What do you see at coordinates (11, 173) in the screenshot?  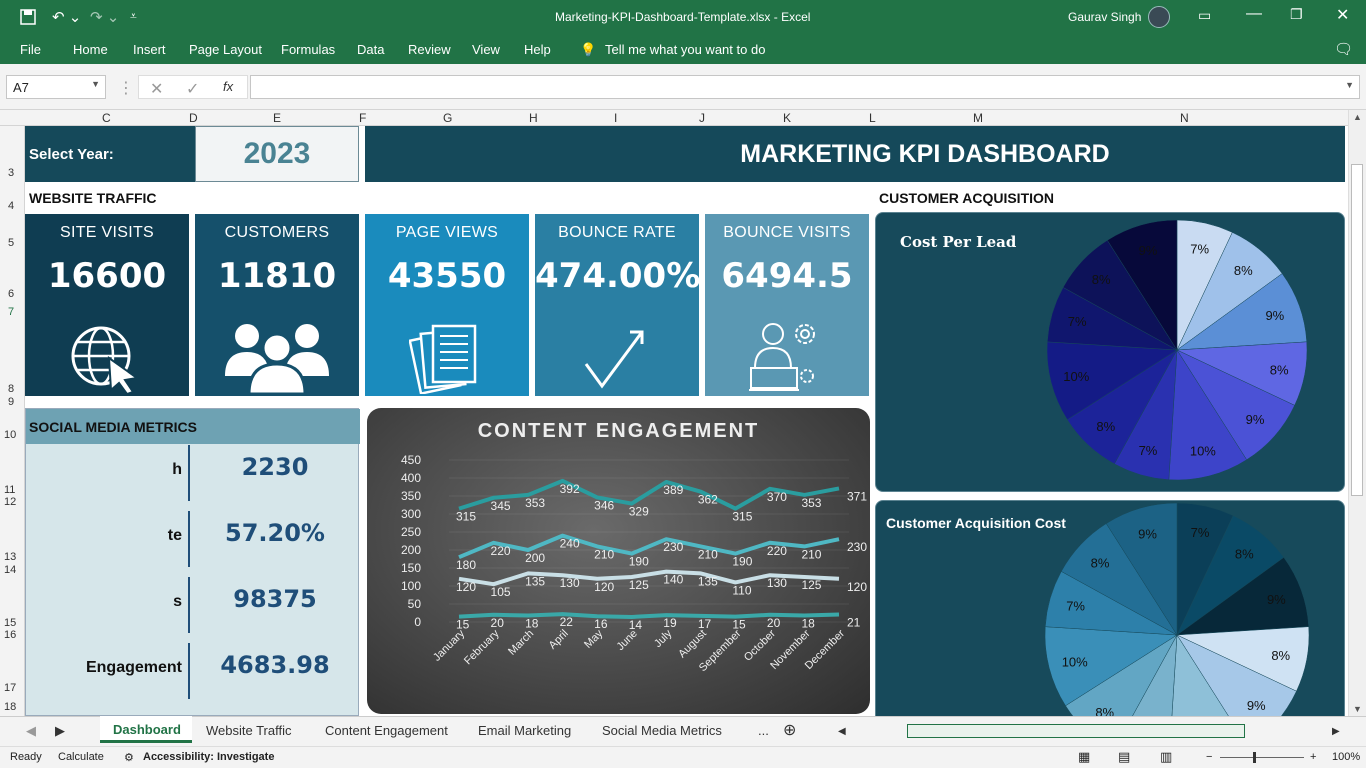 I see `row-header: 3` at bounding box center [11, 173].